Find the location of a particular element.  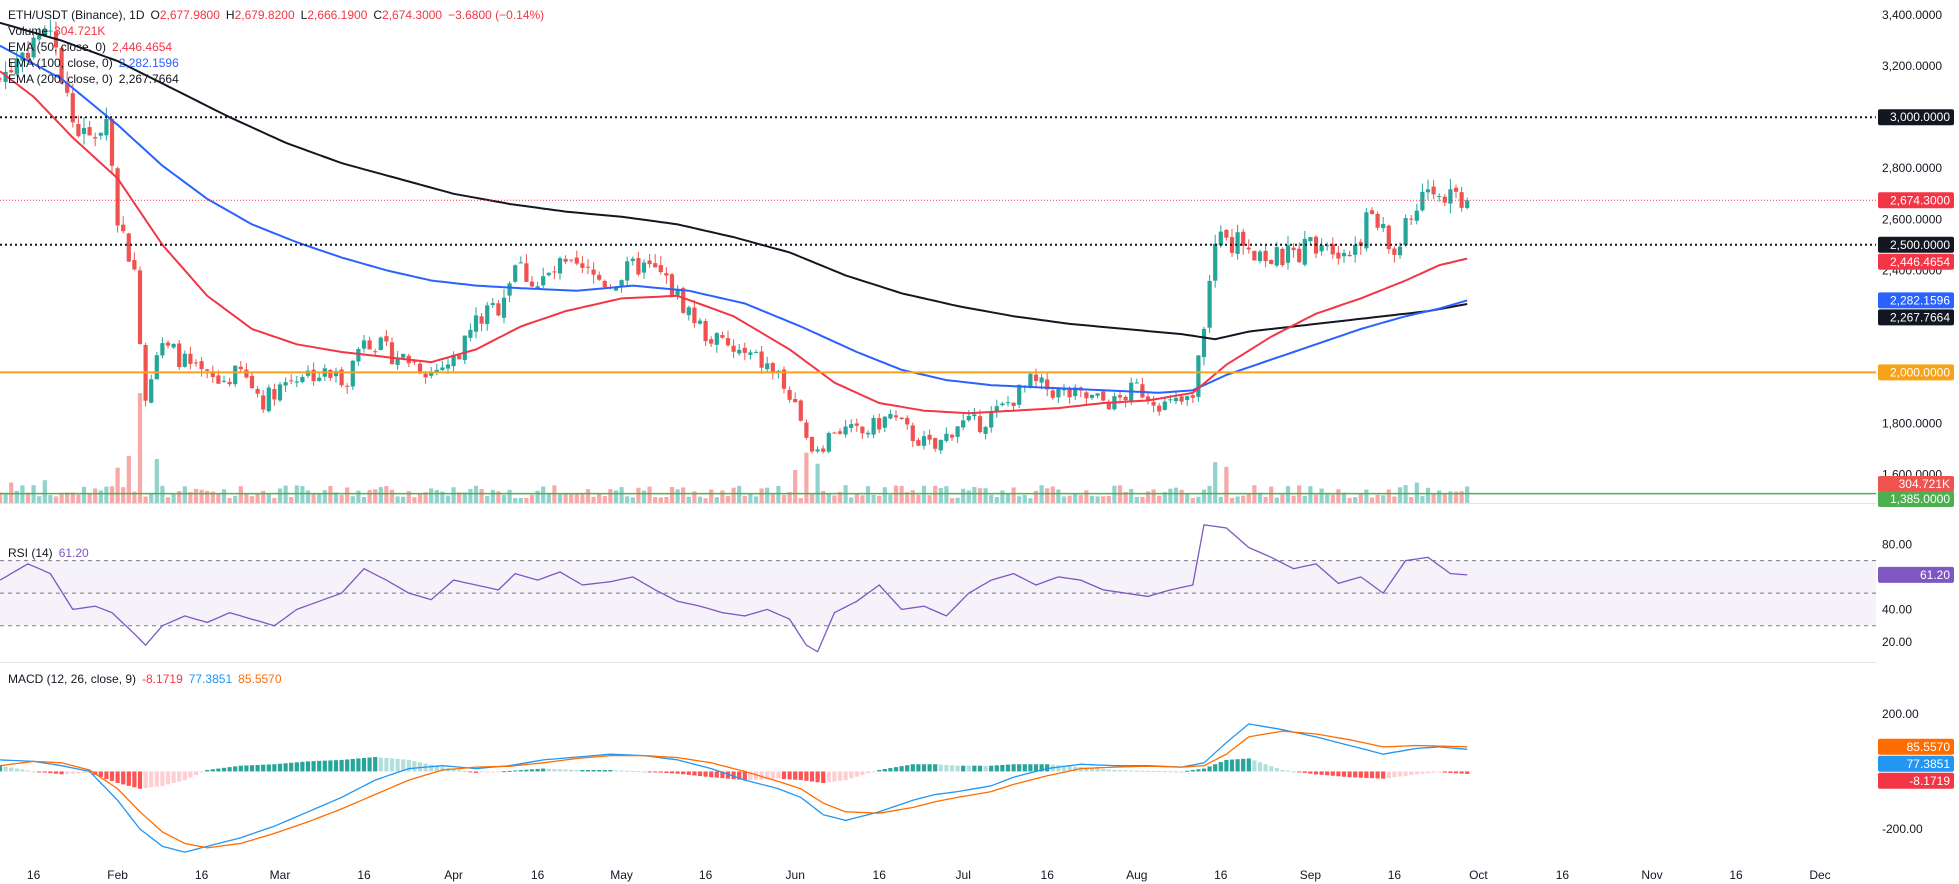

volume-legend: Volume 304.721K is located at coordinates (57, 31).